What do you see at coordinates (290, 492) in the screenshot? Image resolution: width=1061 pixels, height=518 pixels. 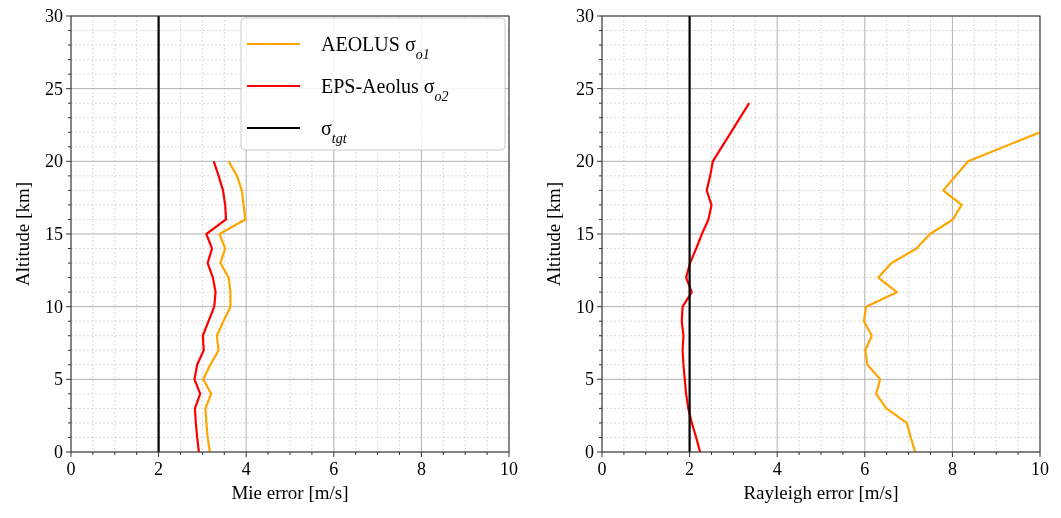 I see `x-axis-title: Mie error [m/s]` at bounding box center [290, 492].